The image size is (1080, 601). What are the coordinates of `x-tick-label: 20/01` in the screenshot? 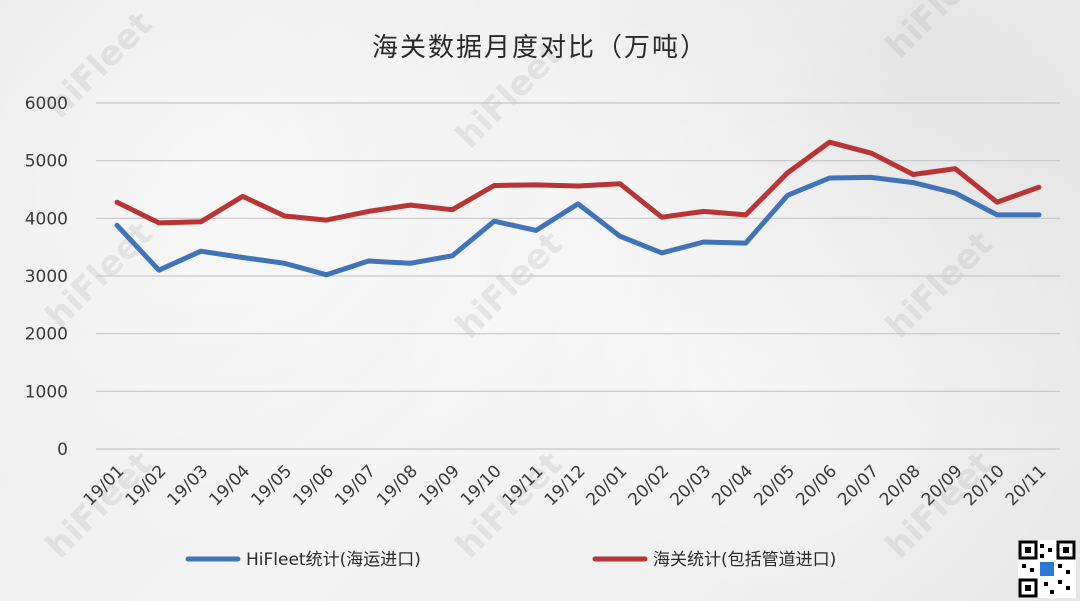 It's located at (607, 485).